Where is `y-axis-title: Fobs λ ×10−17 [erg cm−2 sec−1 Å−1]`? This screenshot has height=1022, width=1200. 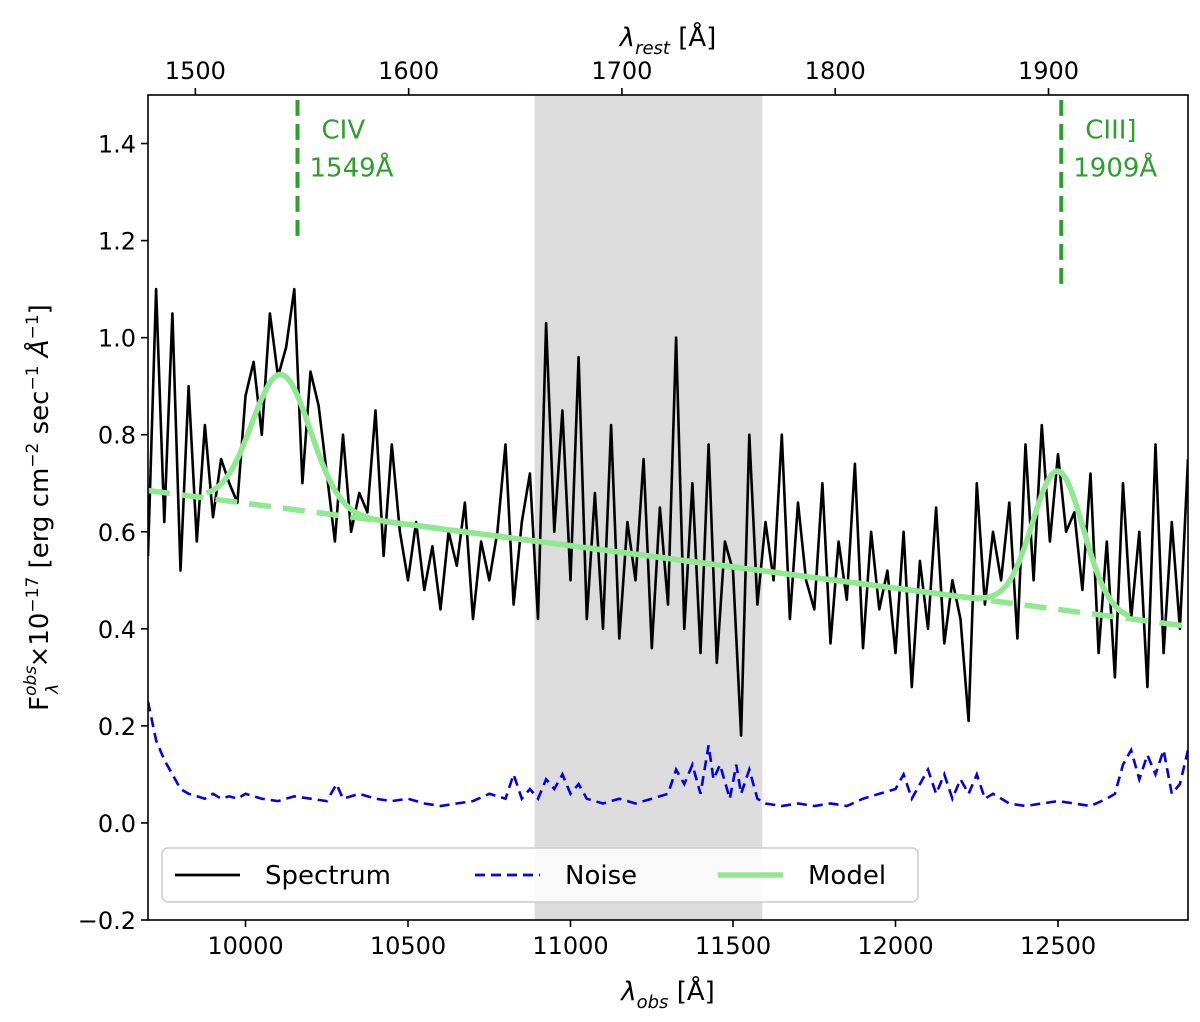
y-axis-title: Fobs λ ×10−17 [erg cm−2 sec−1 Å−1] is located at coordinates (42, 507).